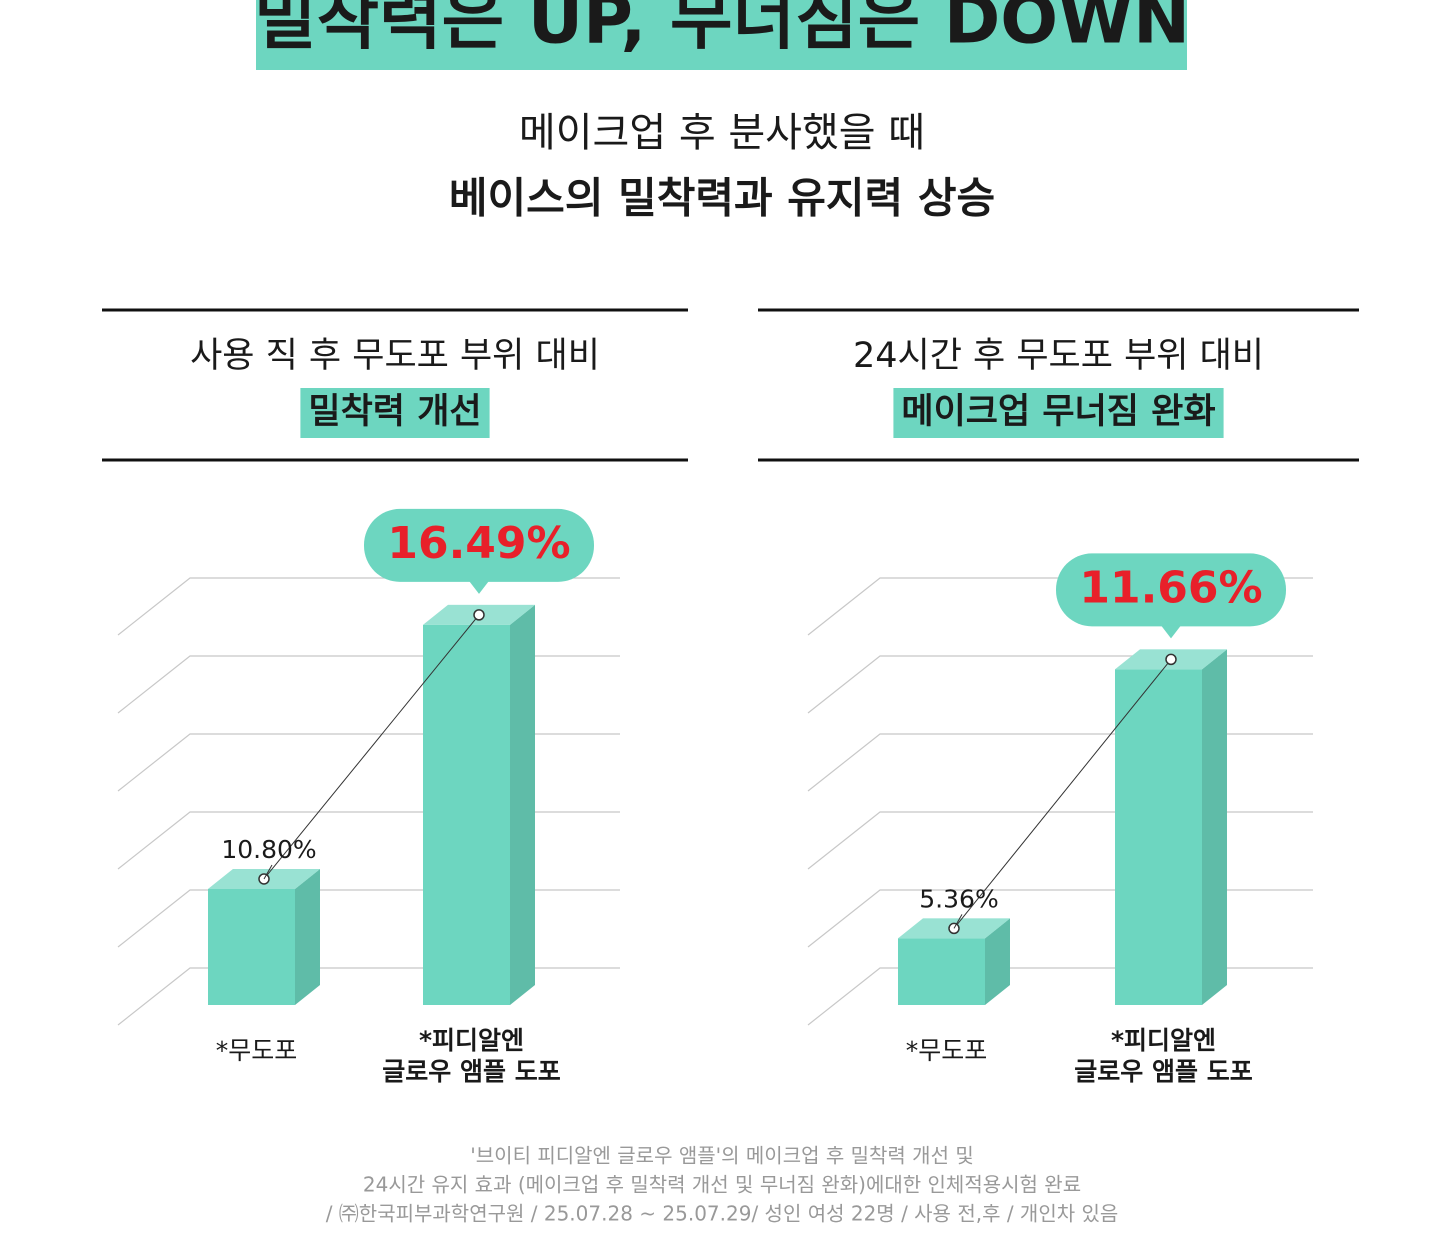 The height and width of the screenshot is (1233, 1445). I want to click on value-label: 16.49%, so click(478, 543).